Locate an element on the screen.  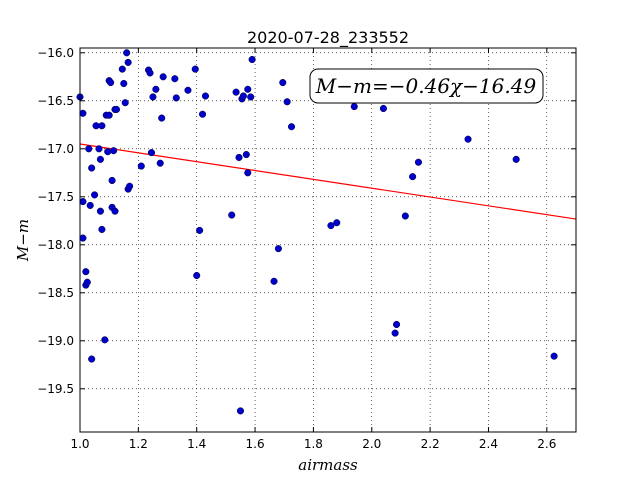
chart-title: 2020-07-28_233552 is located at coordinates (328, 38).